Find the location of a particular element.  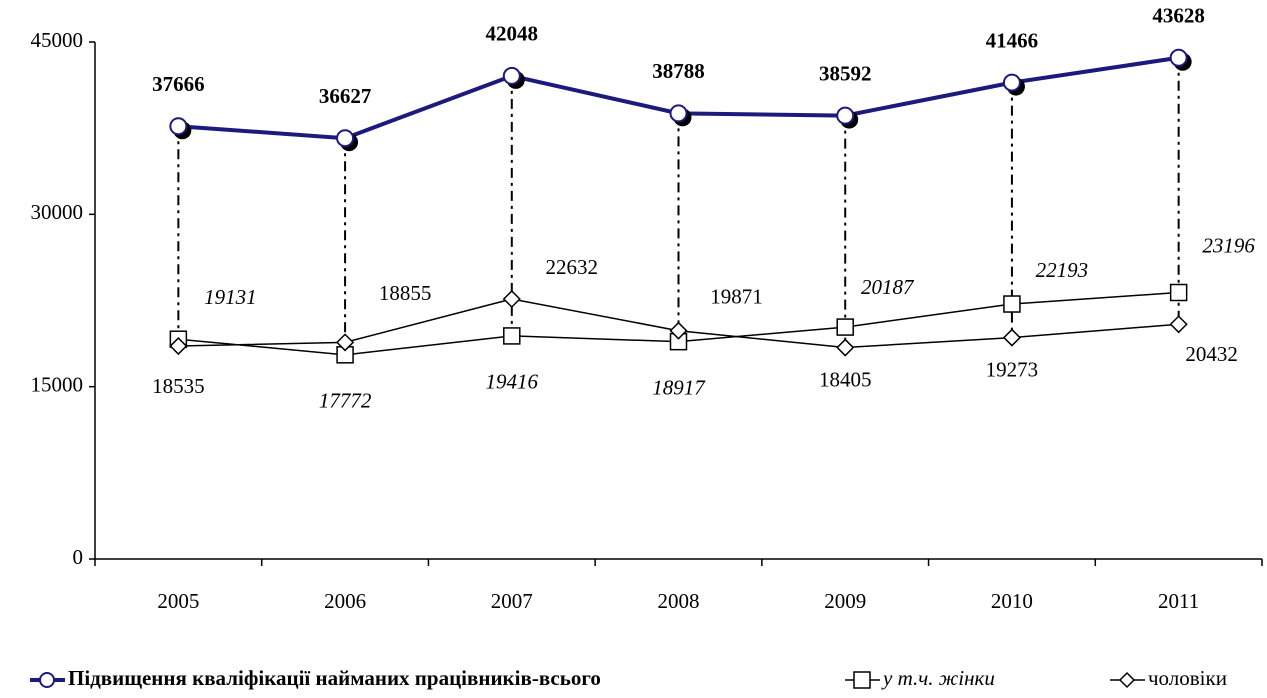

data-label: 22193 is located at coordinates (1062, 270).